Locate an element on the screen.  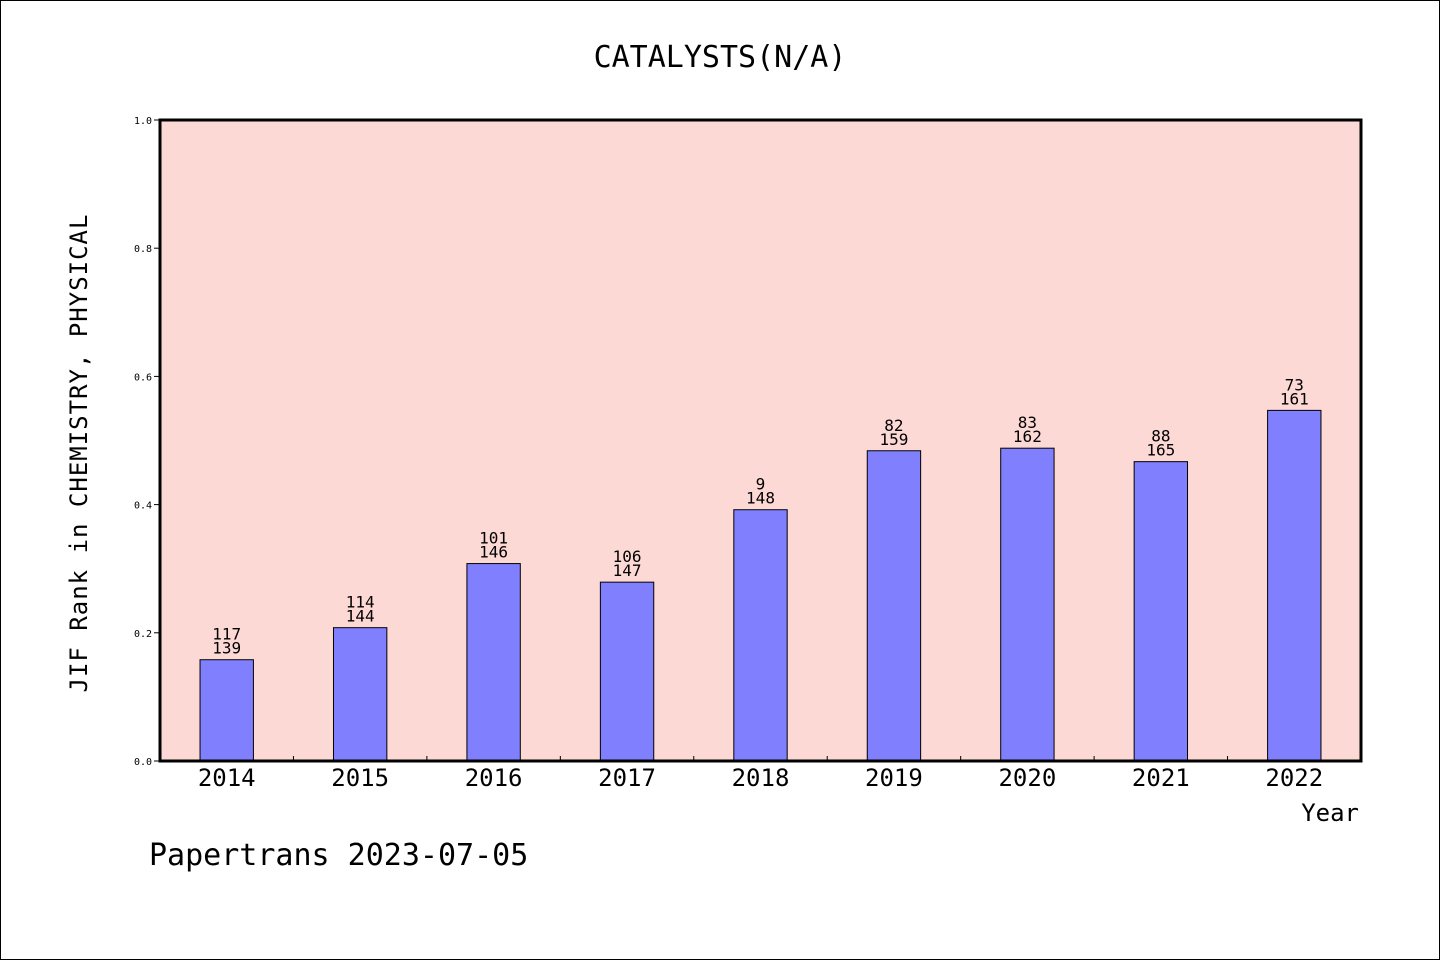
bar-rank-label: 114 is located at coordinates (360, 602).